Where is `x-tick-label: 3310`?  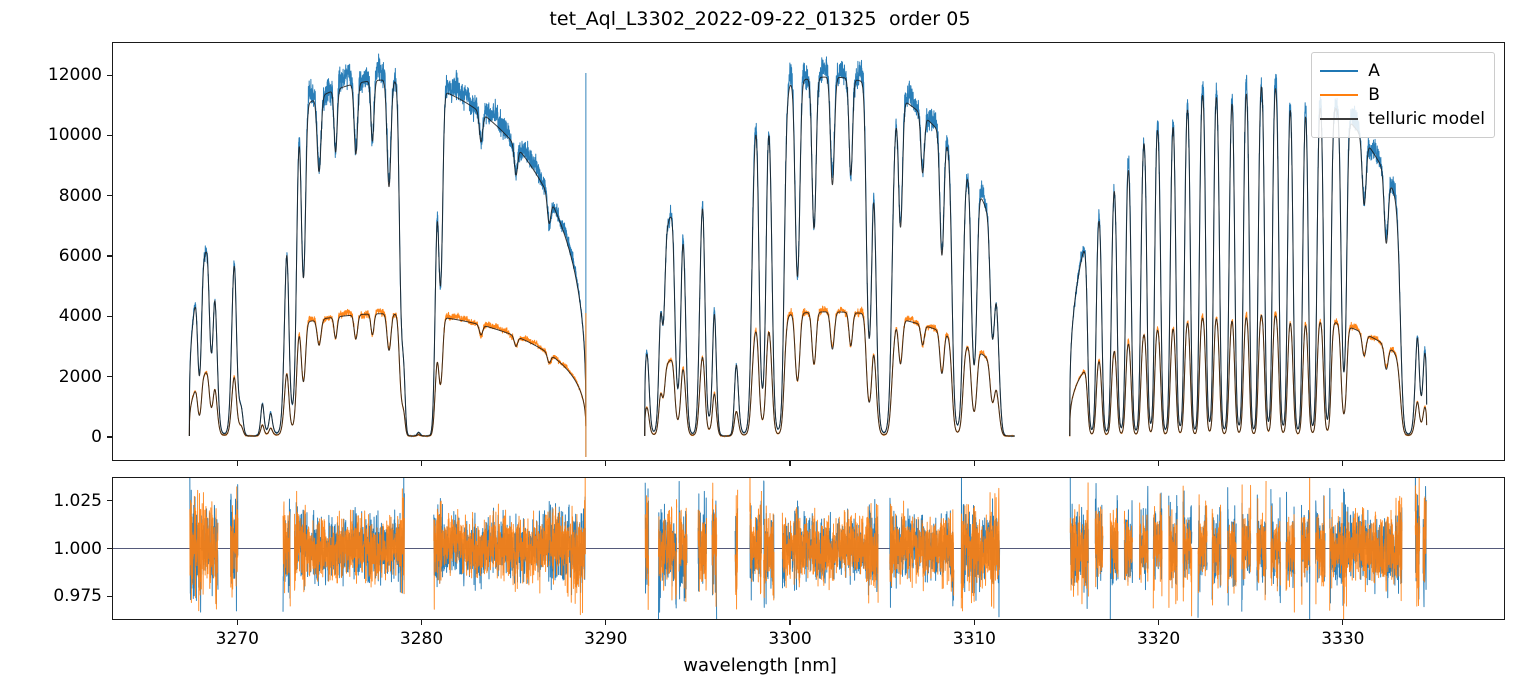
x-tick-label: 3310 is located at coordinates (974, 639).